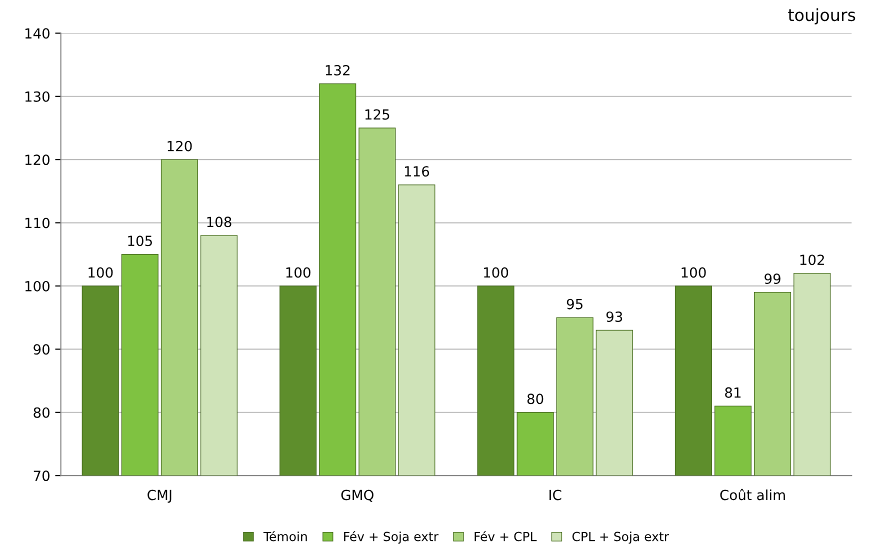 This screenshot has height=553, width=869. What do you see at coordinates (620, 538) in the screenshot?
I see `legend-label: CPL + Soja extr` at bounding box center [620, 538].